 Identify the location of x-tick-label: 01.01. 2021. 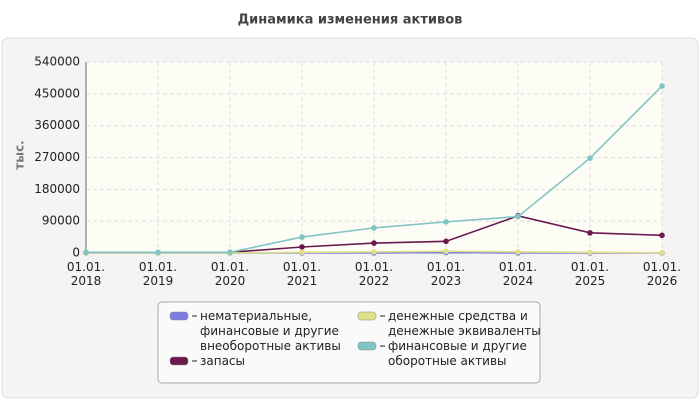
(302, 274).